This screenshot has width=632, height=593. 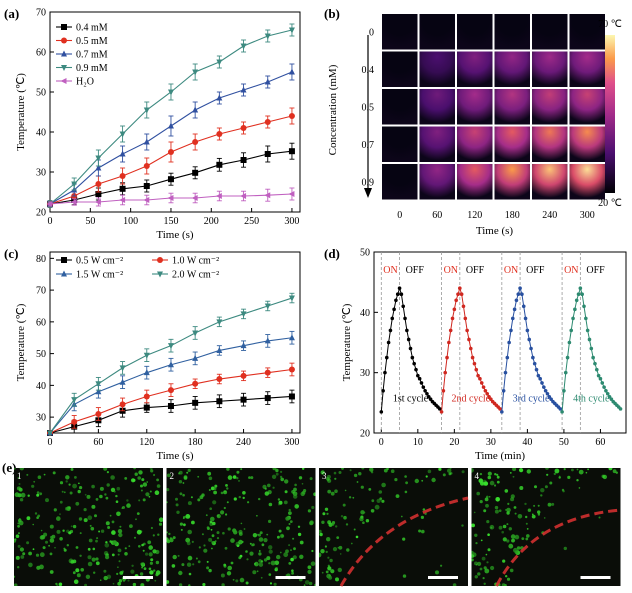 I want to click on on-label: ON, so click(x=451, y=270).